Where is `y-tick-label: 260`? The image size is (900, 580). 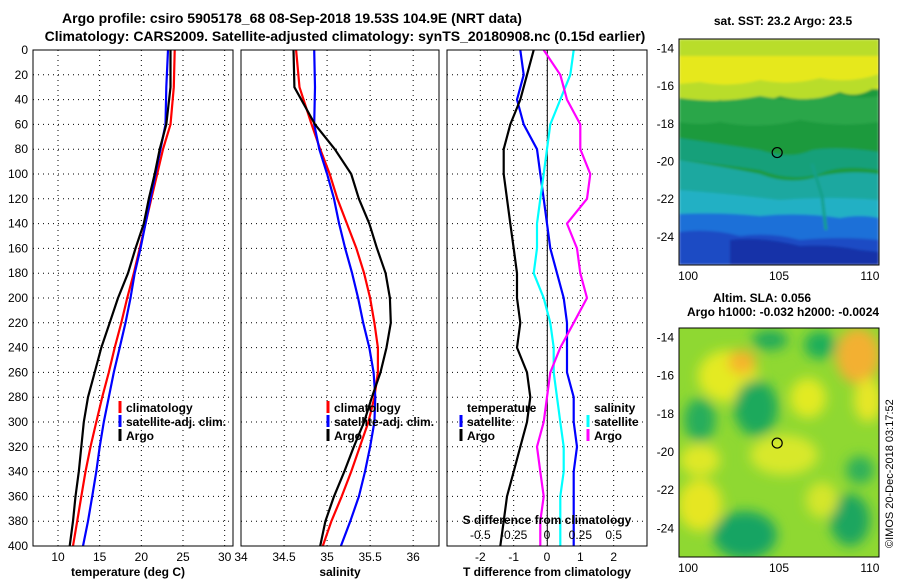
y-tick-label: 260 is located at coordinates (18, 372).